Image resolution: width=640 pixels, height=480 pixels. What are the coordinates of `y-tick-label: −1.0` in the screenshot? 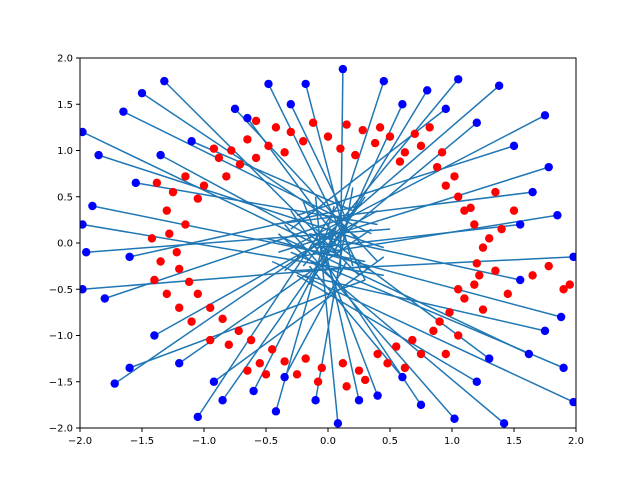 It's located at (61, 336).